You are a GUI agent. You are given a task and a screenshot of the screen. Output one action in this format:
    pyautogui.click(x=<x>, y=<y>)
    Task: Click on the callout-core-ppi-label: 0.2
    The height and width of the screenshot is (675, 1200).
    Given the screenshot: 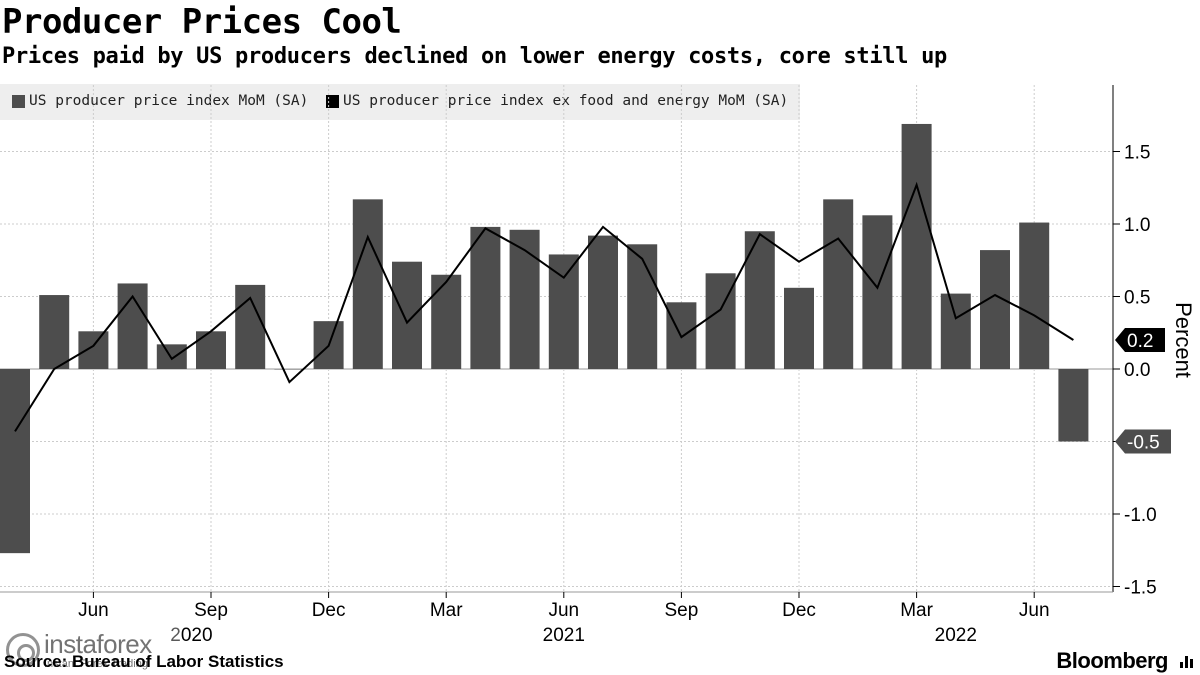 What is the action you would take?
    pyautogui.click(x=1140, y=341)
    